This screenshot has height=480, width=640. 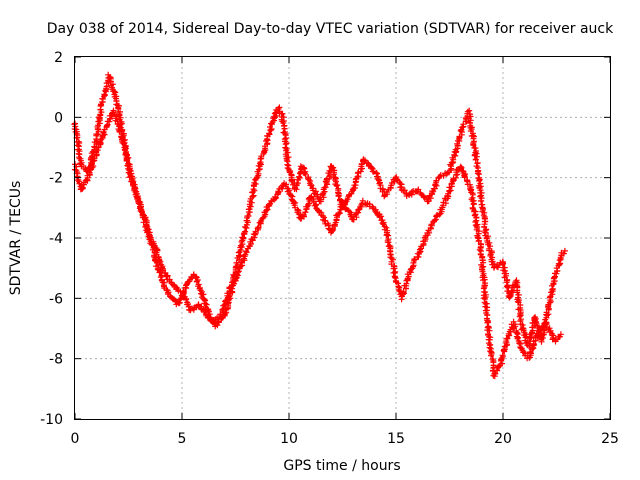 I want to click on x-tick-label: 10, so click(x=289, y=439).